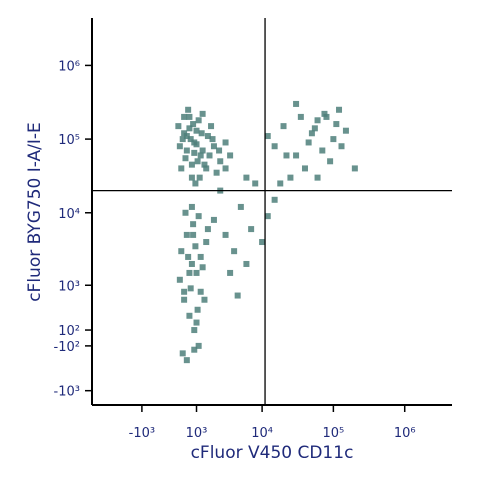 This screenshot has height=484, width=480. Describe the element at coordinates (69, 331) in the screenshot. I see `y-tick-label: 10²` at that location.